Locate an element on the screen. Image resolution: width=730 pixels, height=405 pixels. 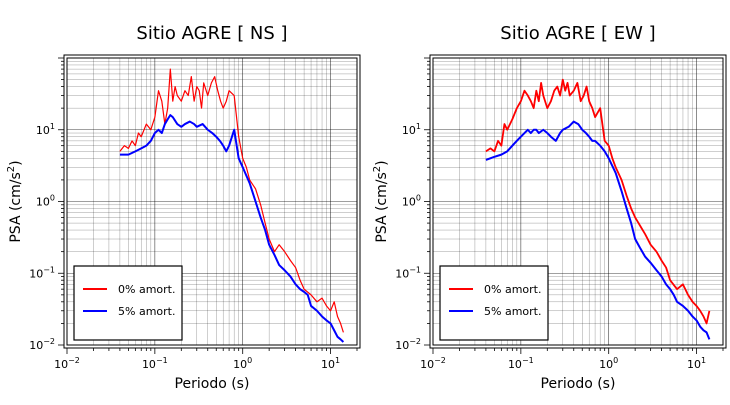
chart-title: Sitio AGRE [ EW ] is located at coordinates (577, 33).